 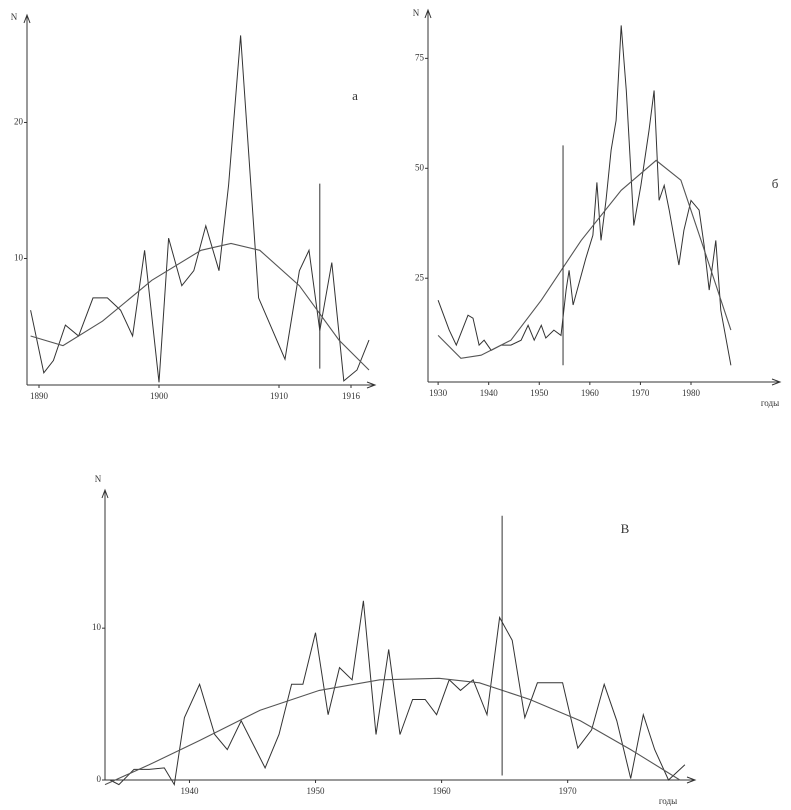 I want to click on panel-label: б, so click(x=775, y=183).